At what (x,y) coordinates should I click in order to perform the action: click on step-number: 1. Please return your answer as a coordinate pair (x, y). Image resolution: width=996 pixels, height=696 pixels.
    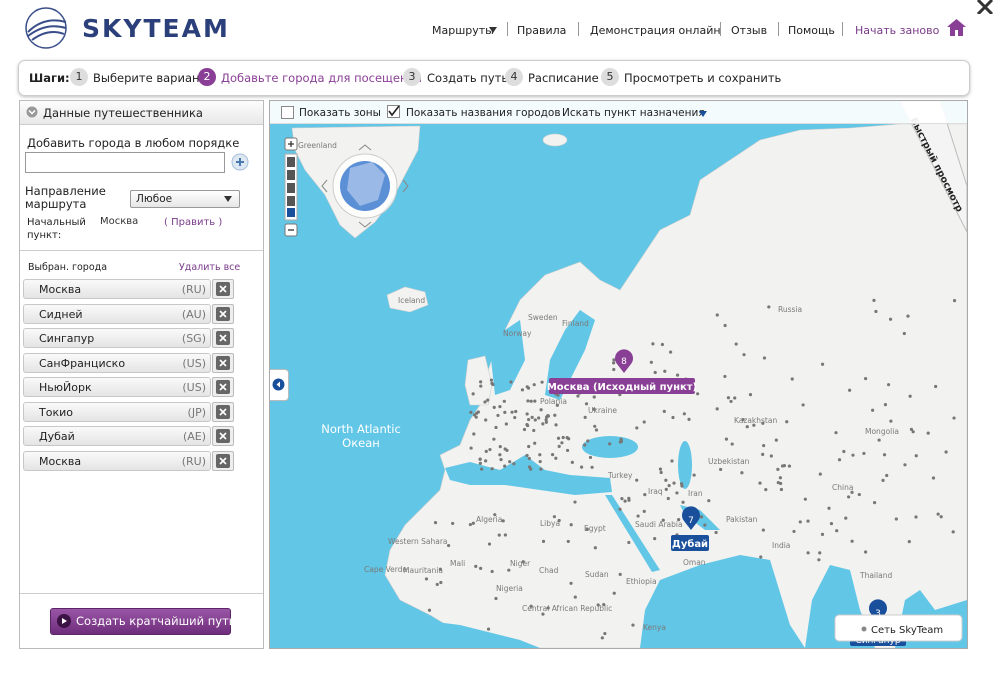
    Looking at the image, I should click on (79, 77).